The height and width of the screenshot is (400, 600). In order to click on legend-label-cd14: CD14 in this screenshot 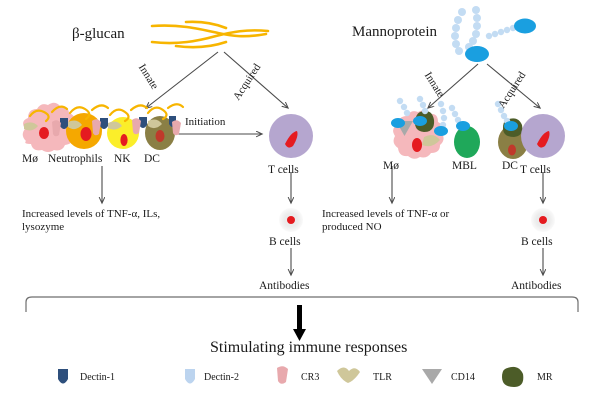, I will do `click(463, 377)`.